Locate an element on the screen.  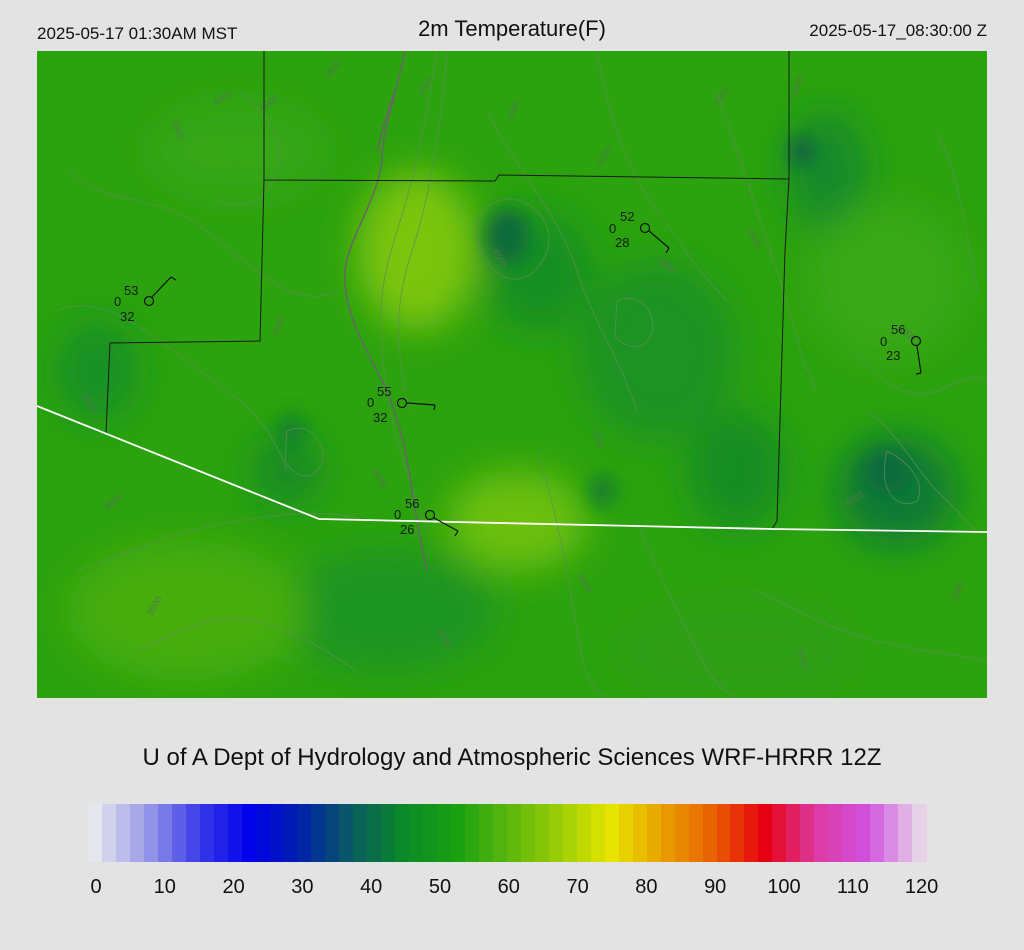
station-plot: 56 0 23 is located at coordinates (901, 348).